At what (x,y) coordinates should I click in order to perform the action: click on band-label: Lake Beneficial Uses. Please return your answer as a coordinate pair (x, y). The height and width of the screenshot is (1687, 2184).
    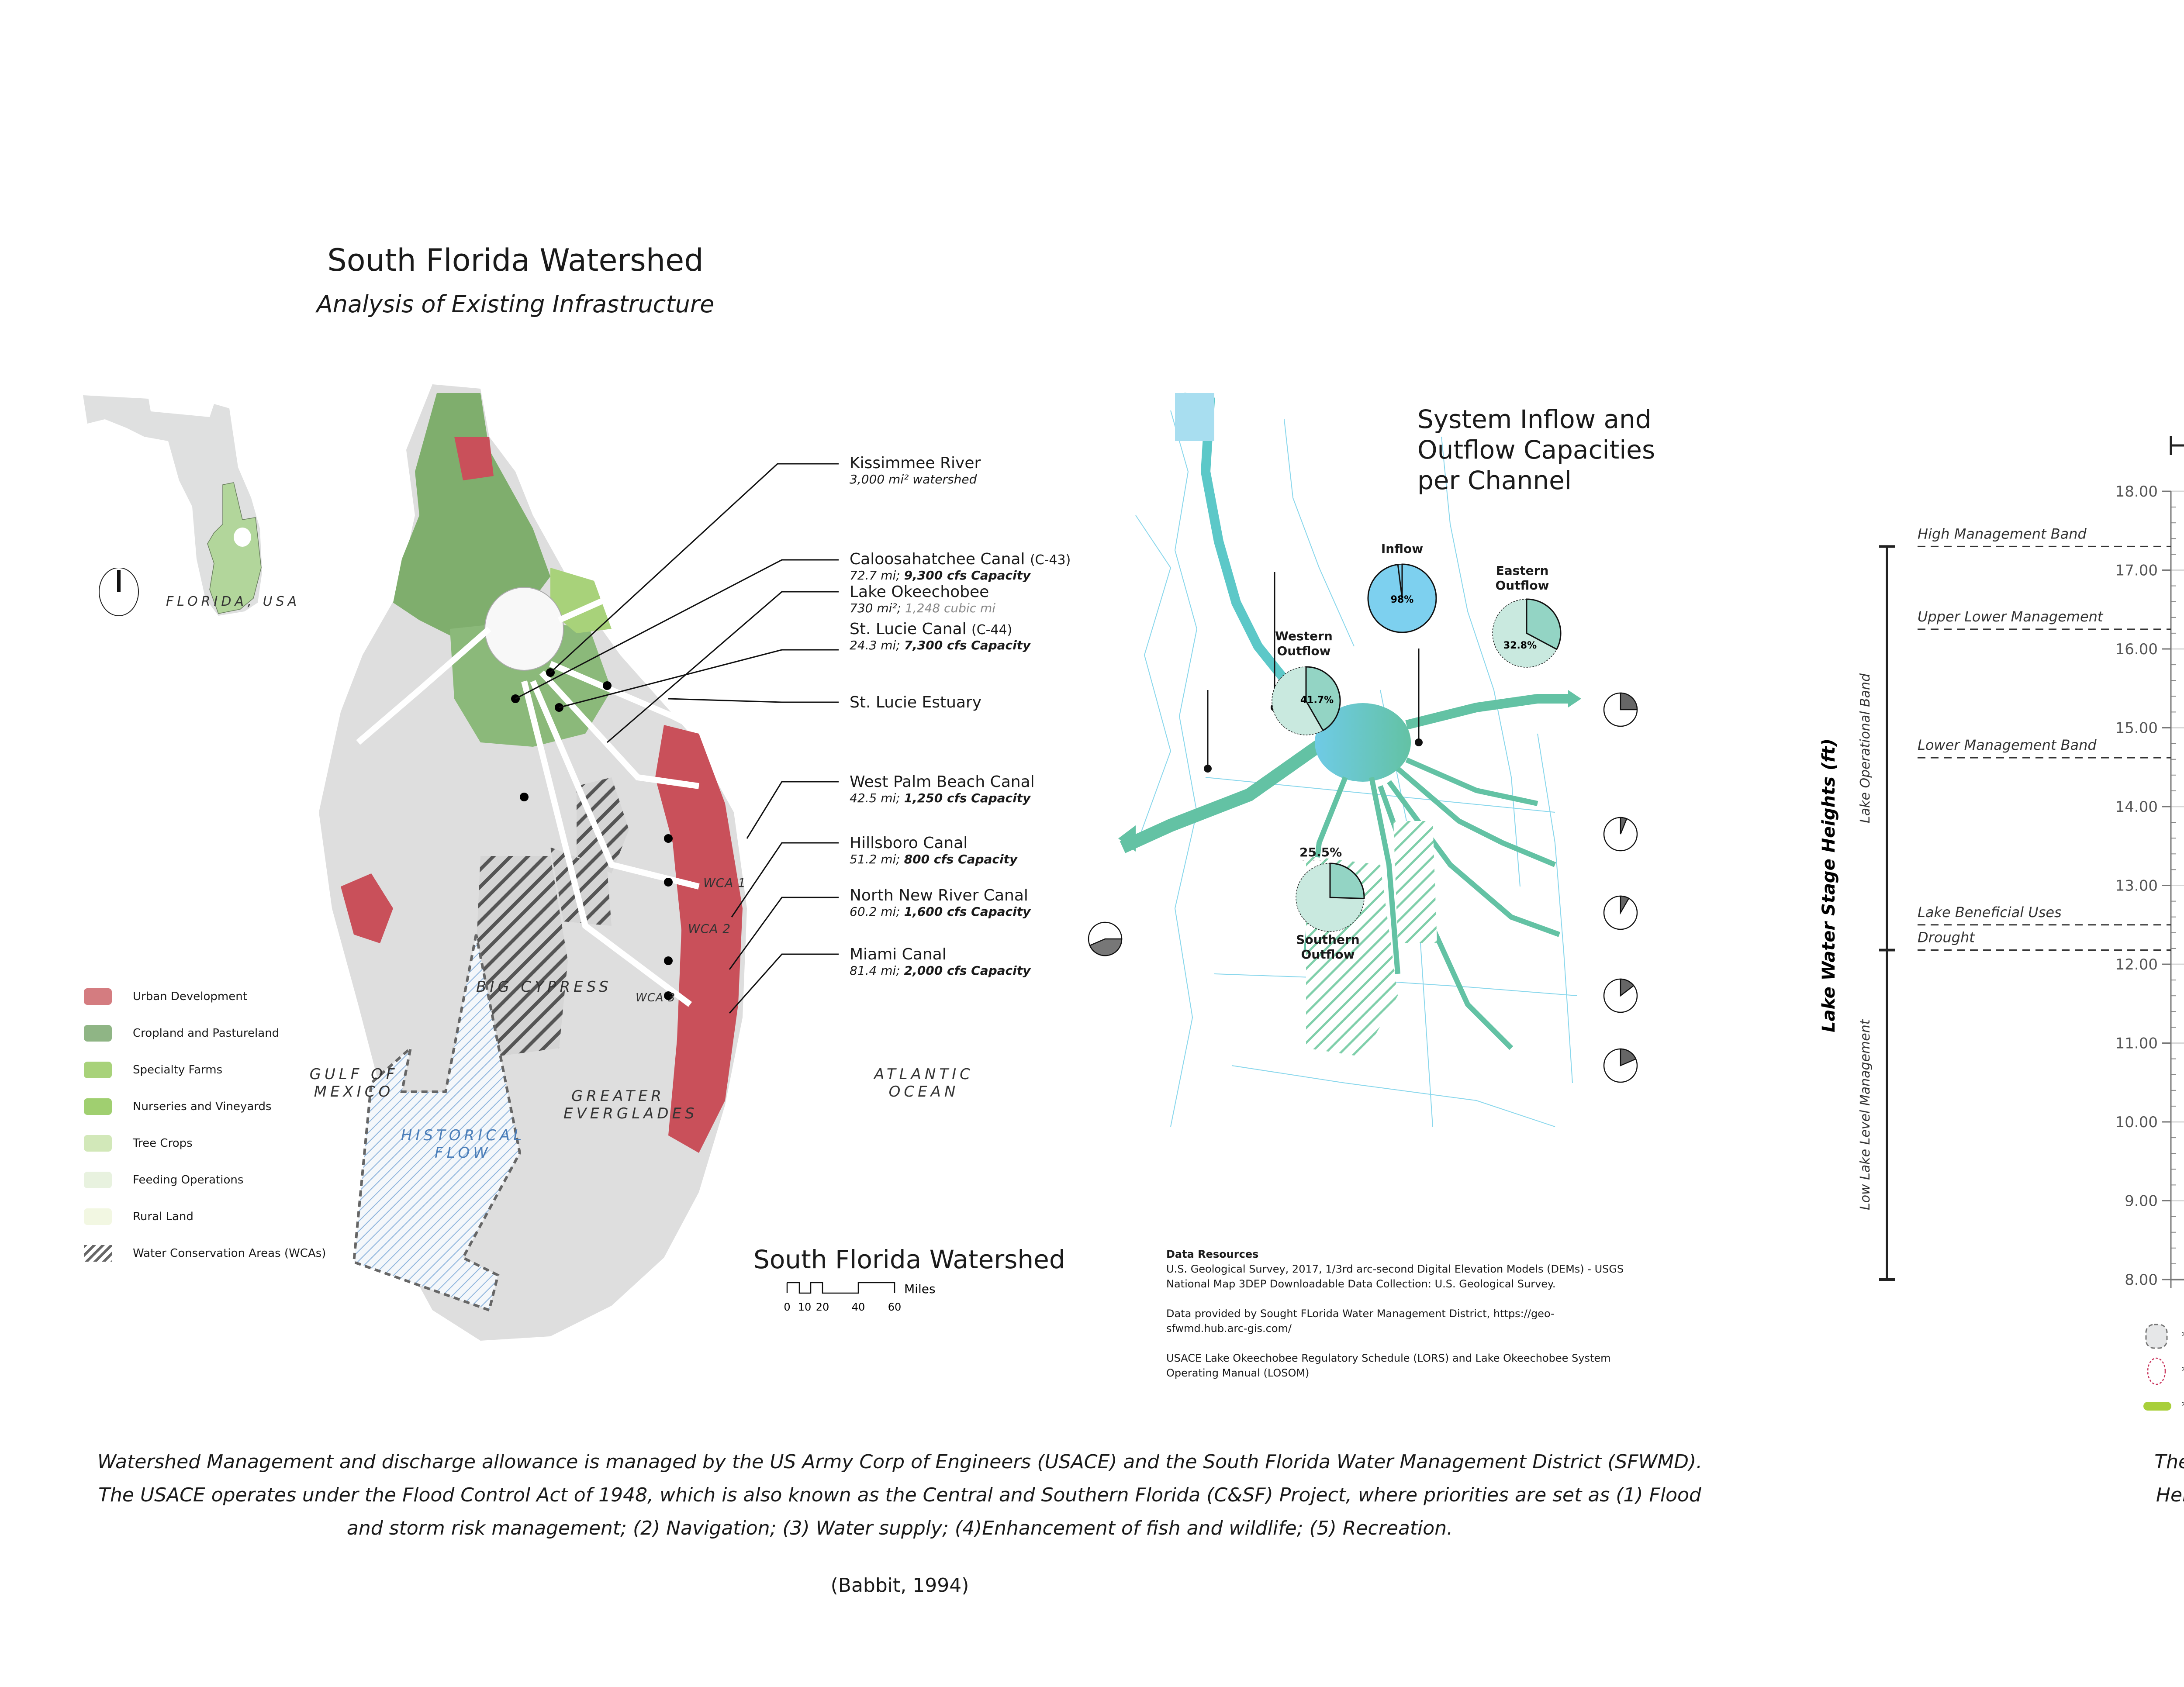
    Looking at the image, I should click on (1990, 912).